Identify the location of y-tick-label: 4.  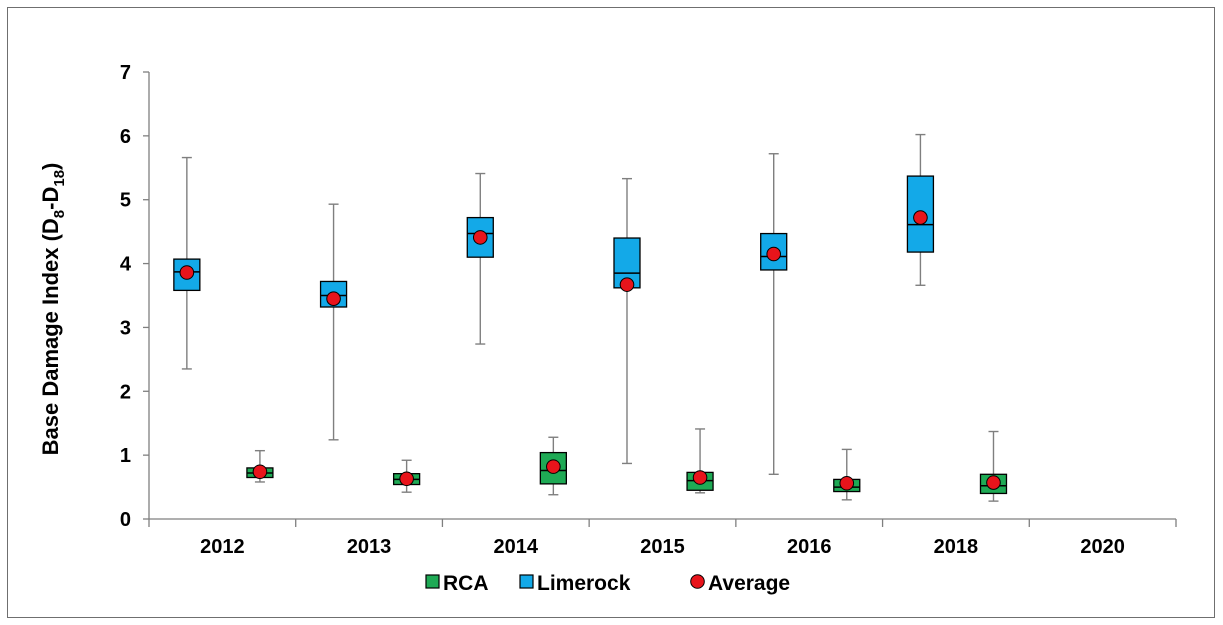
(126, 265).